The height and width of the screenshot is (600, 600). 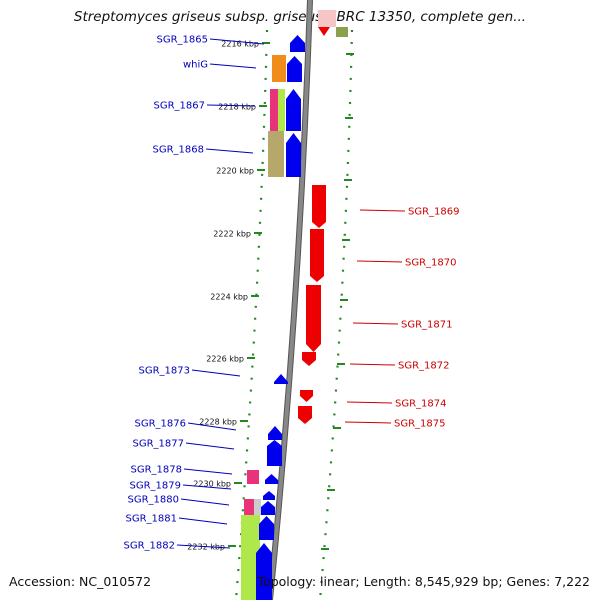 What do you see at coordinates (420, 424) in the screenshot?
I see `reverse-gene-label: SGR_1875` at bounding box center [420, 424].